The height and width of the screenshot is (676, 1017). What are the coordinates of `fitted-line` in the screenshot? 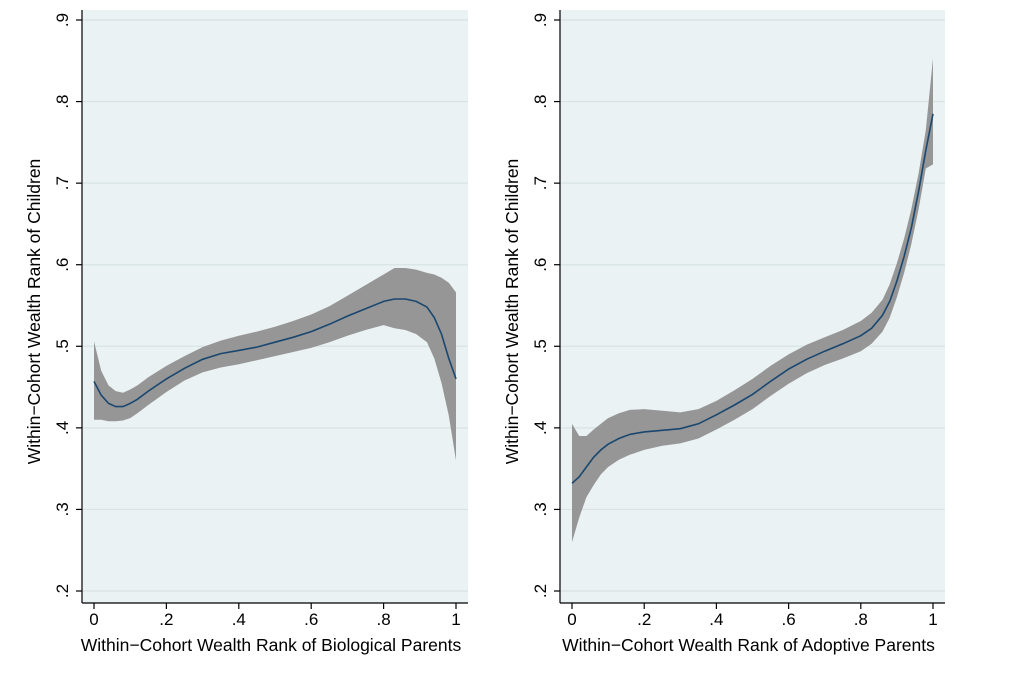 It's located at (275, 353).